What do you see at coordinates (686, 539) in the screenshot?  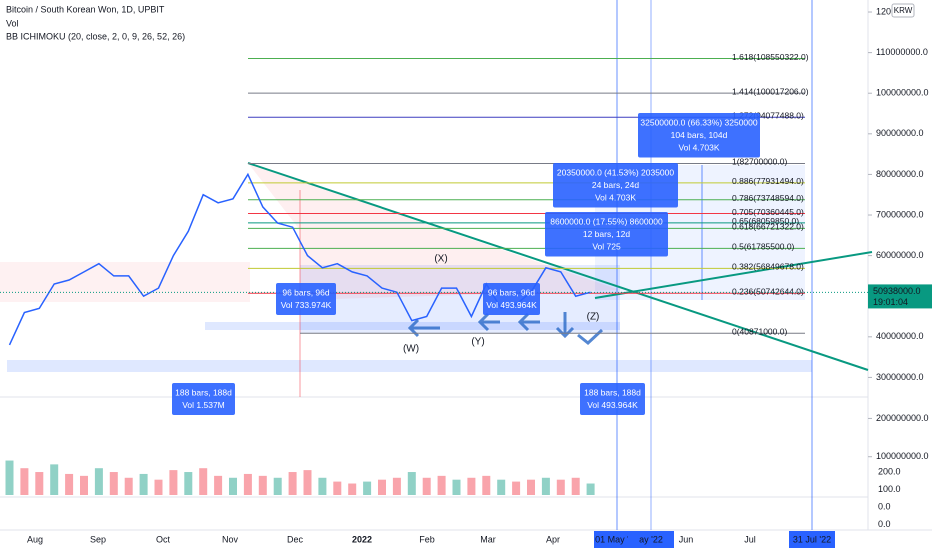 I see `time-label: Jun` at bounding box center [686, 539].